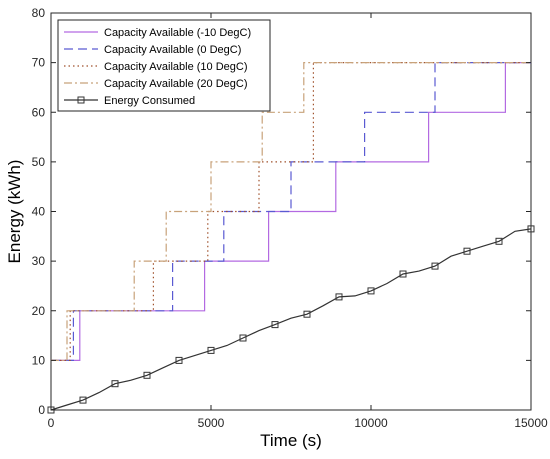 This screenshot has height=459, width=550. Describe the element at coordinates (39, 13) in the screenshot. I see `y-tick-label: 80` at that location.